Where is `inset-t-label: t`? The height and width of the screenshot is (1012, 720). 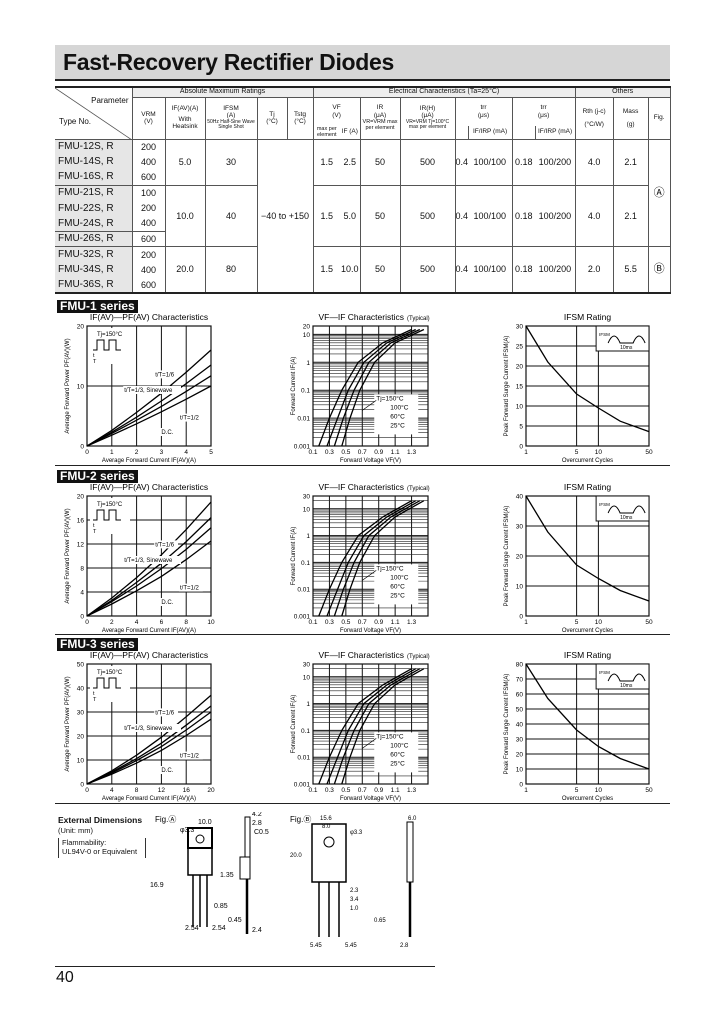
inset-t-label: t is located at coordinates (94, 694).